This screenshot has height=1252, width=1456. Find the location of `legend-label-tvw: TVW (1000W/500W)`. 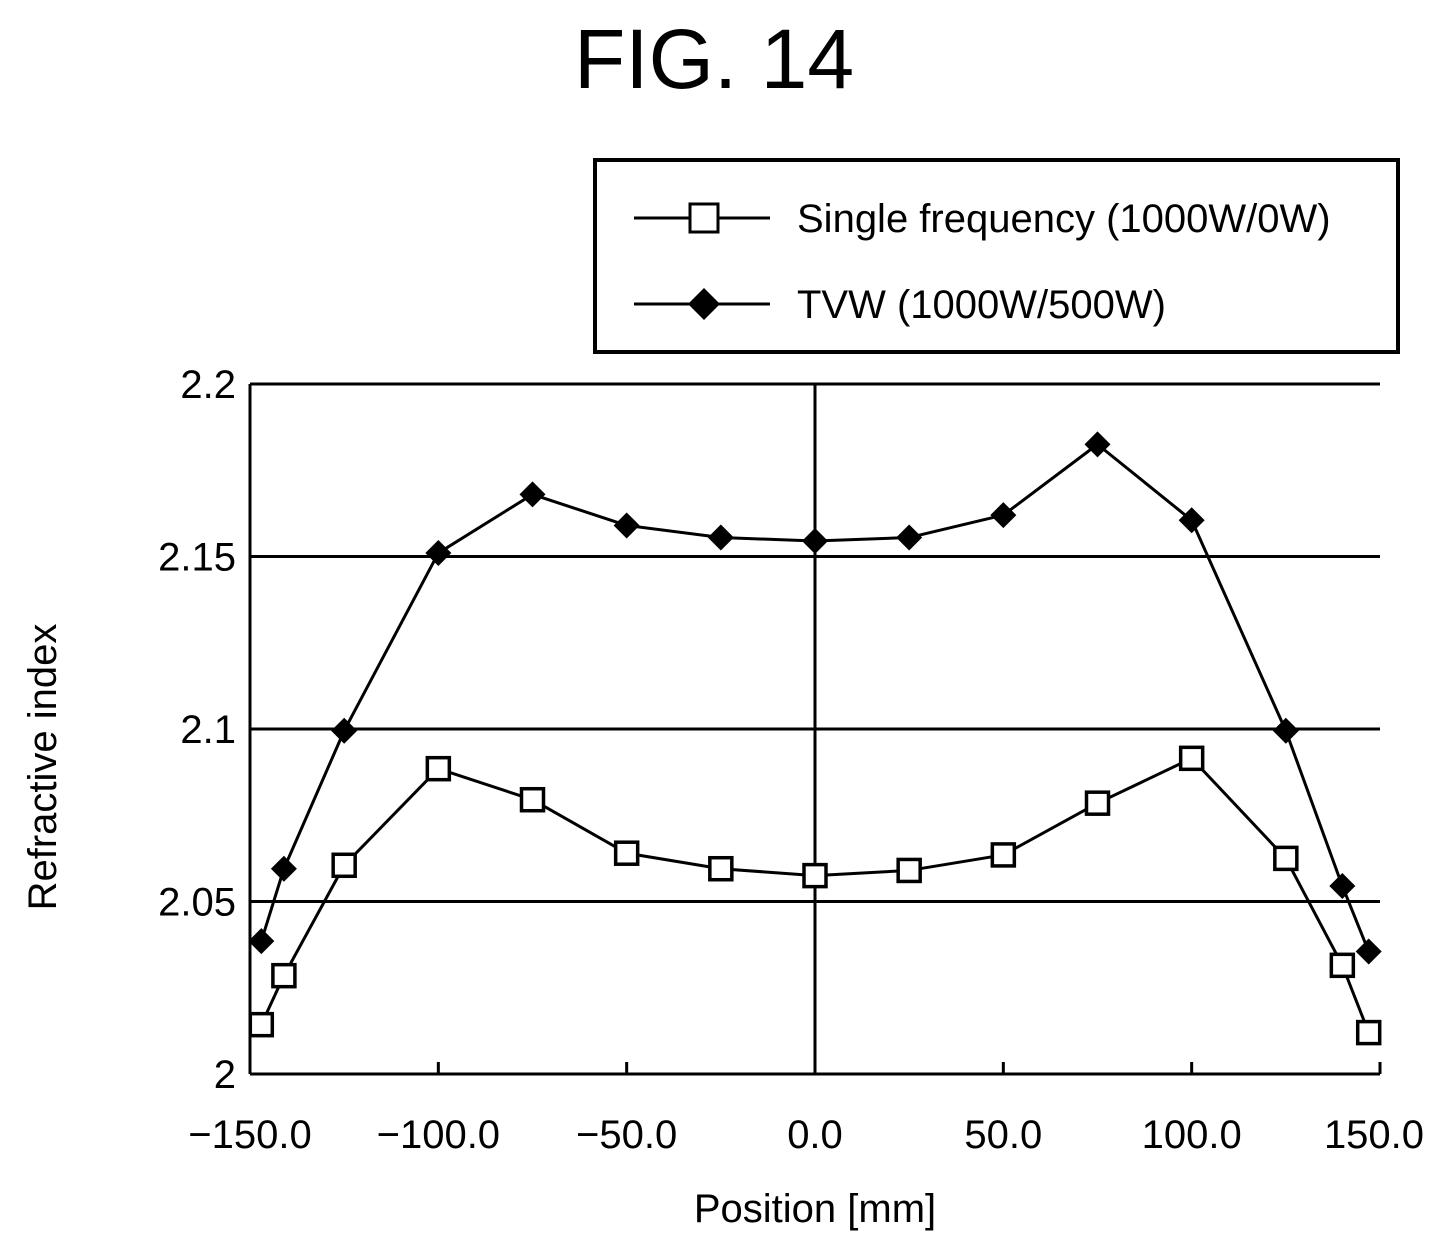

legend-label-tvw: TVW (1000W/500W) is located at coordinates (981, 305).